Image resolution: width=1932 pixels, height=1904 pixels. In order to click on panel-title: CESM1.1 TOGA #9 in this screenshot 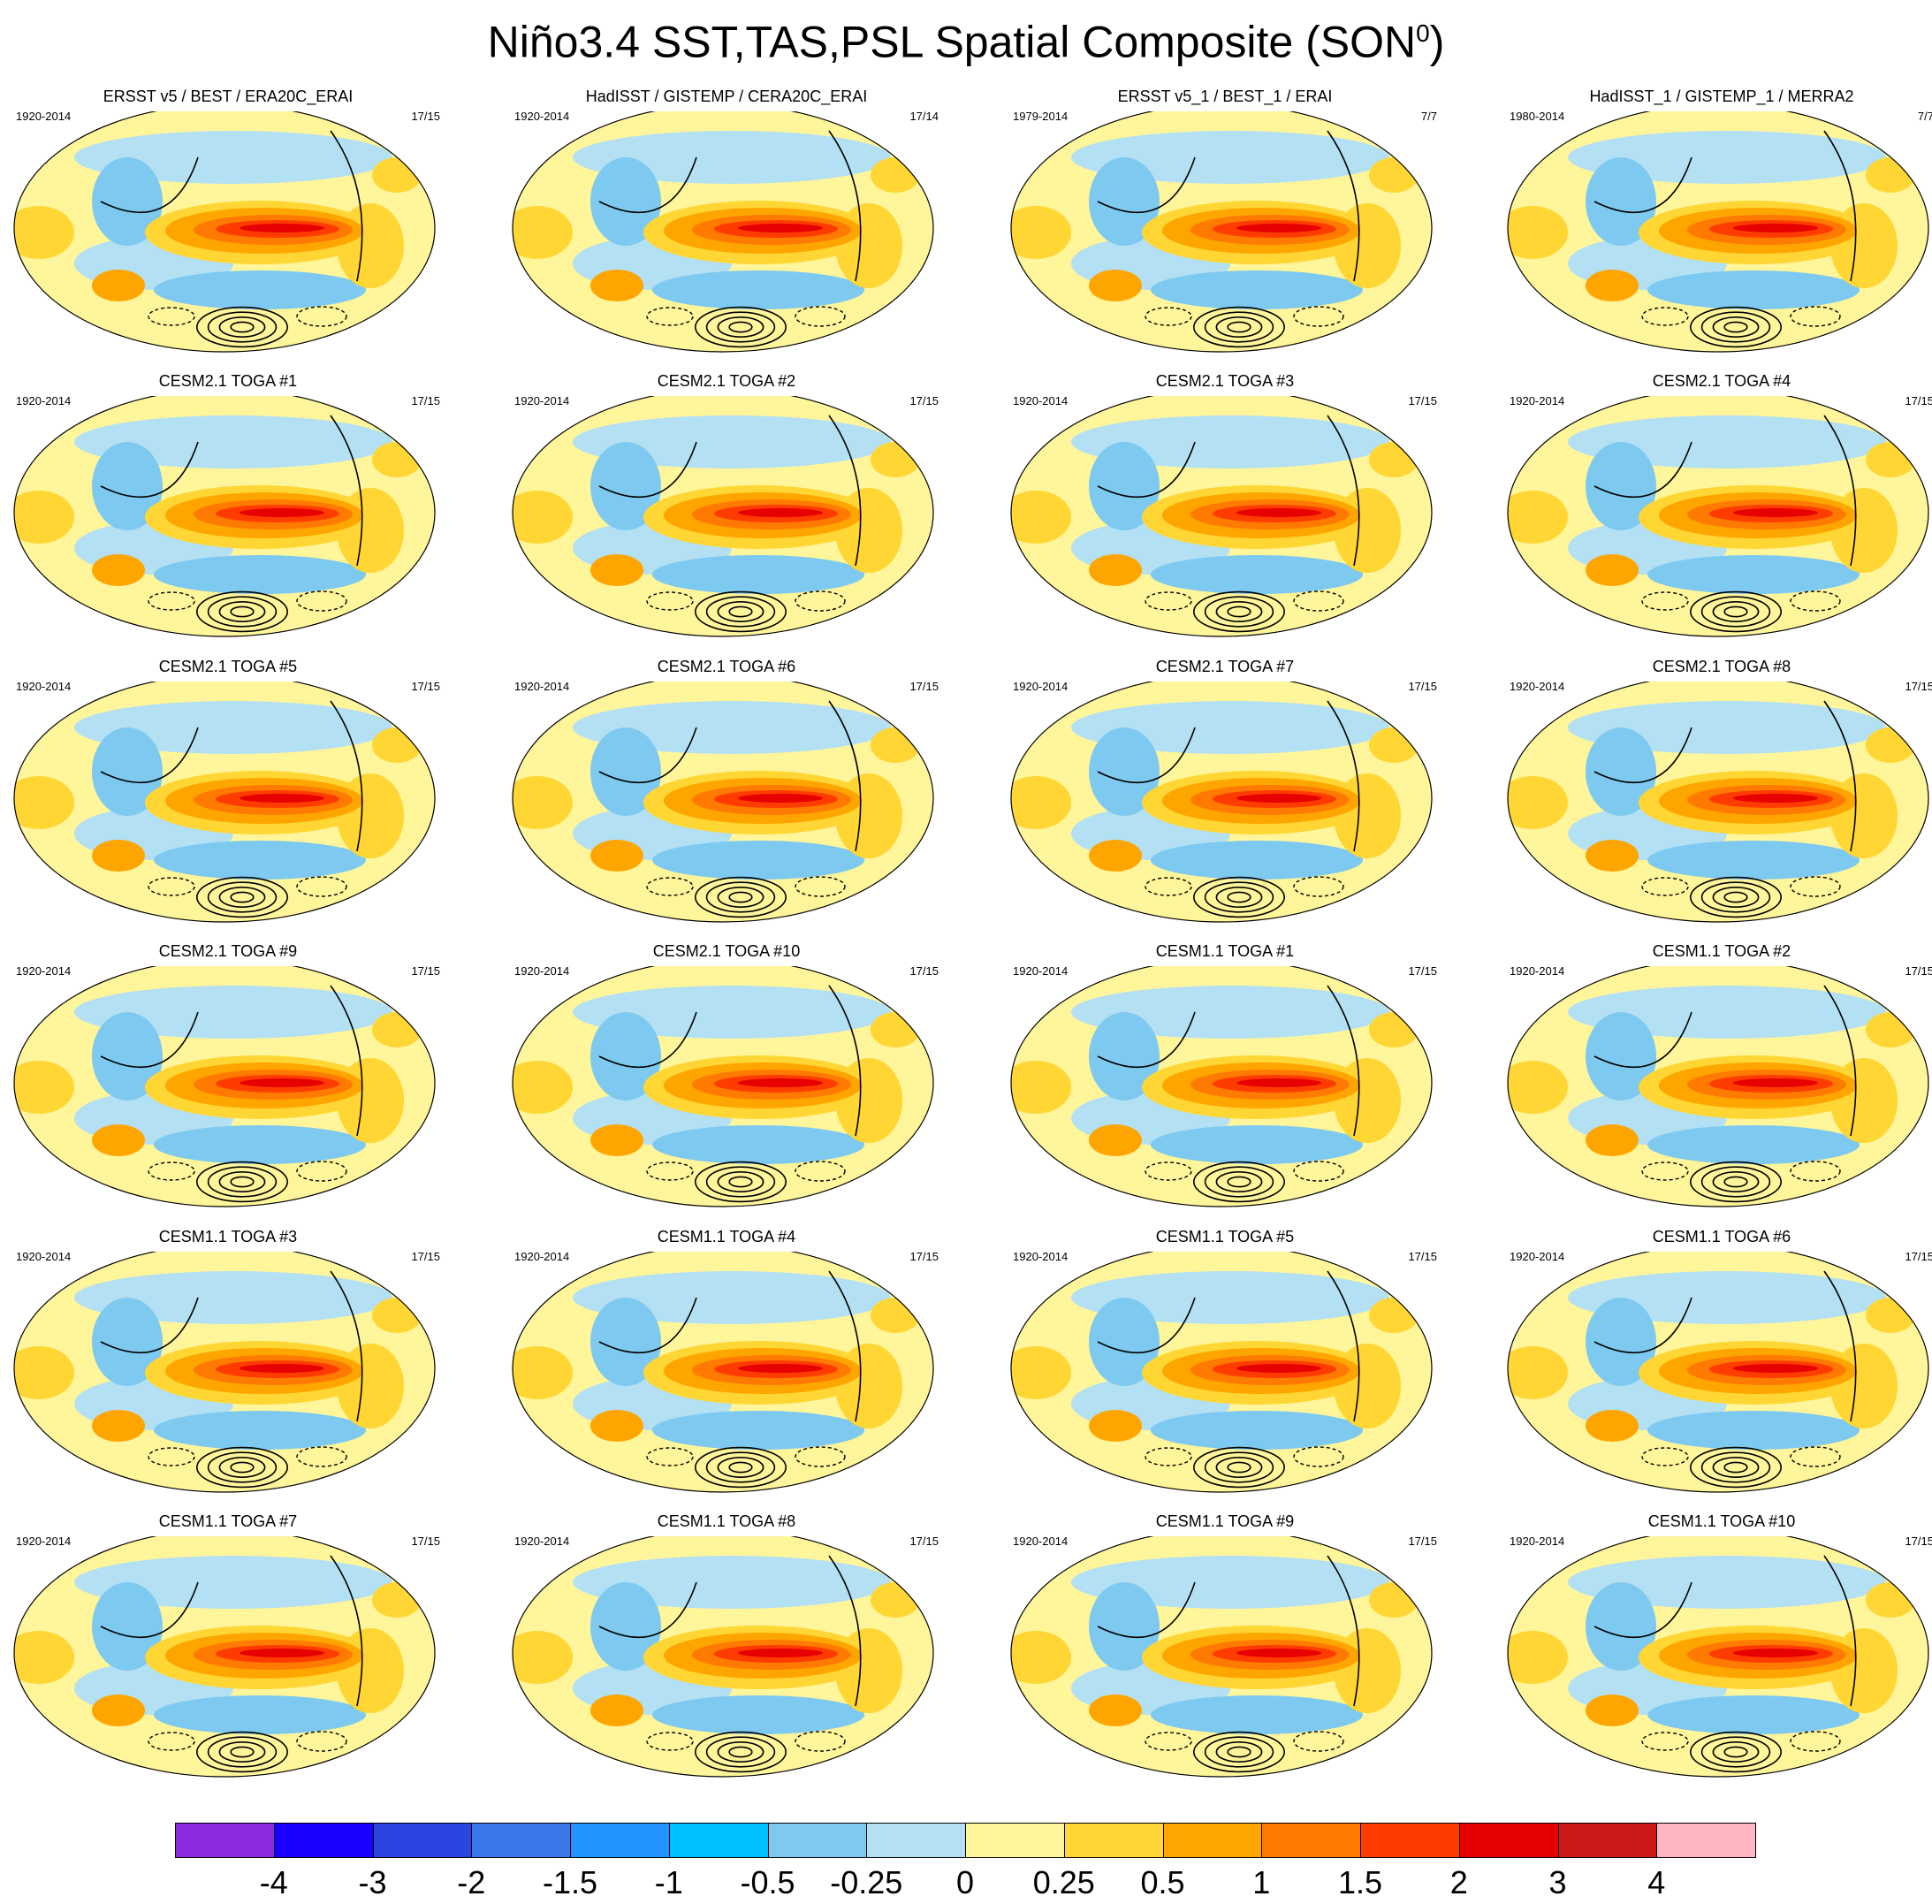, I will do `click(1225, 1521)`.